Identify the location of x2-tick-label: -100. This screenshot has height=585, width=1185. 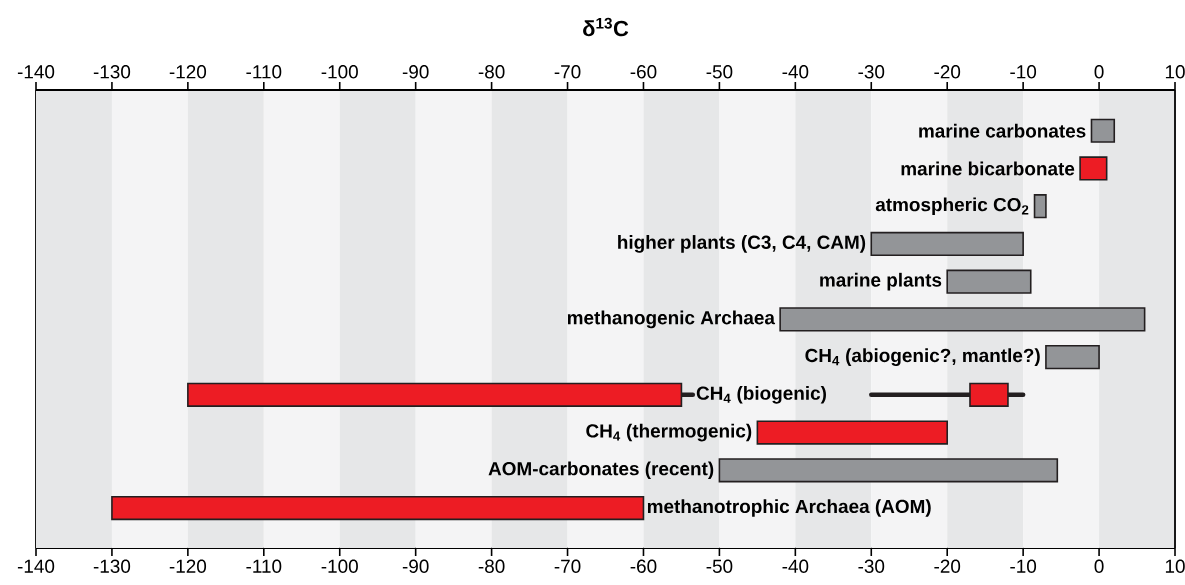
(339, 72).